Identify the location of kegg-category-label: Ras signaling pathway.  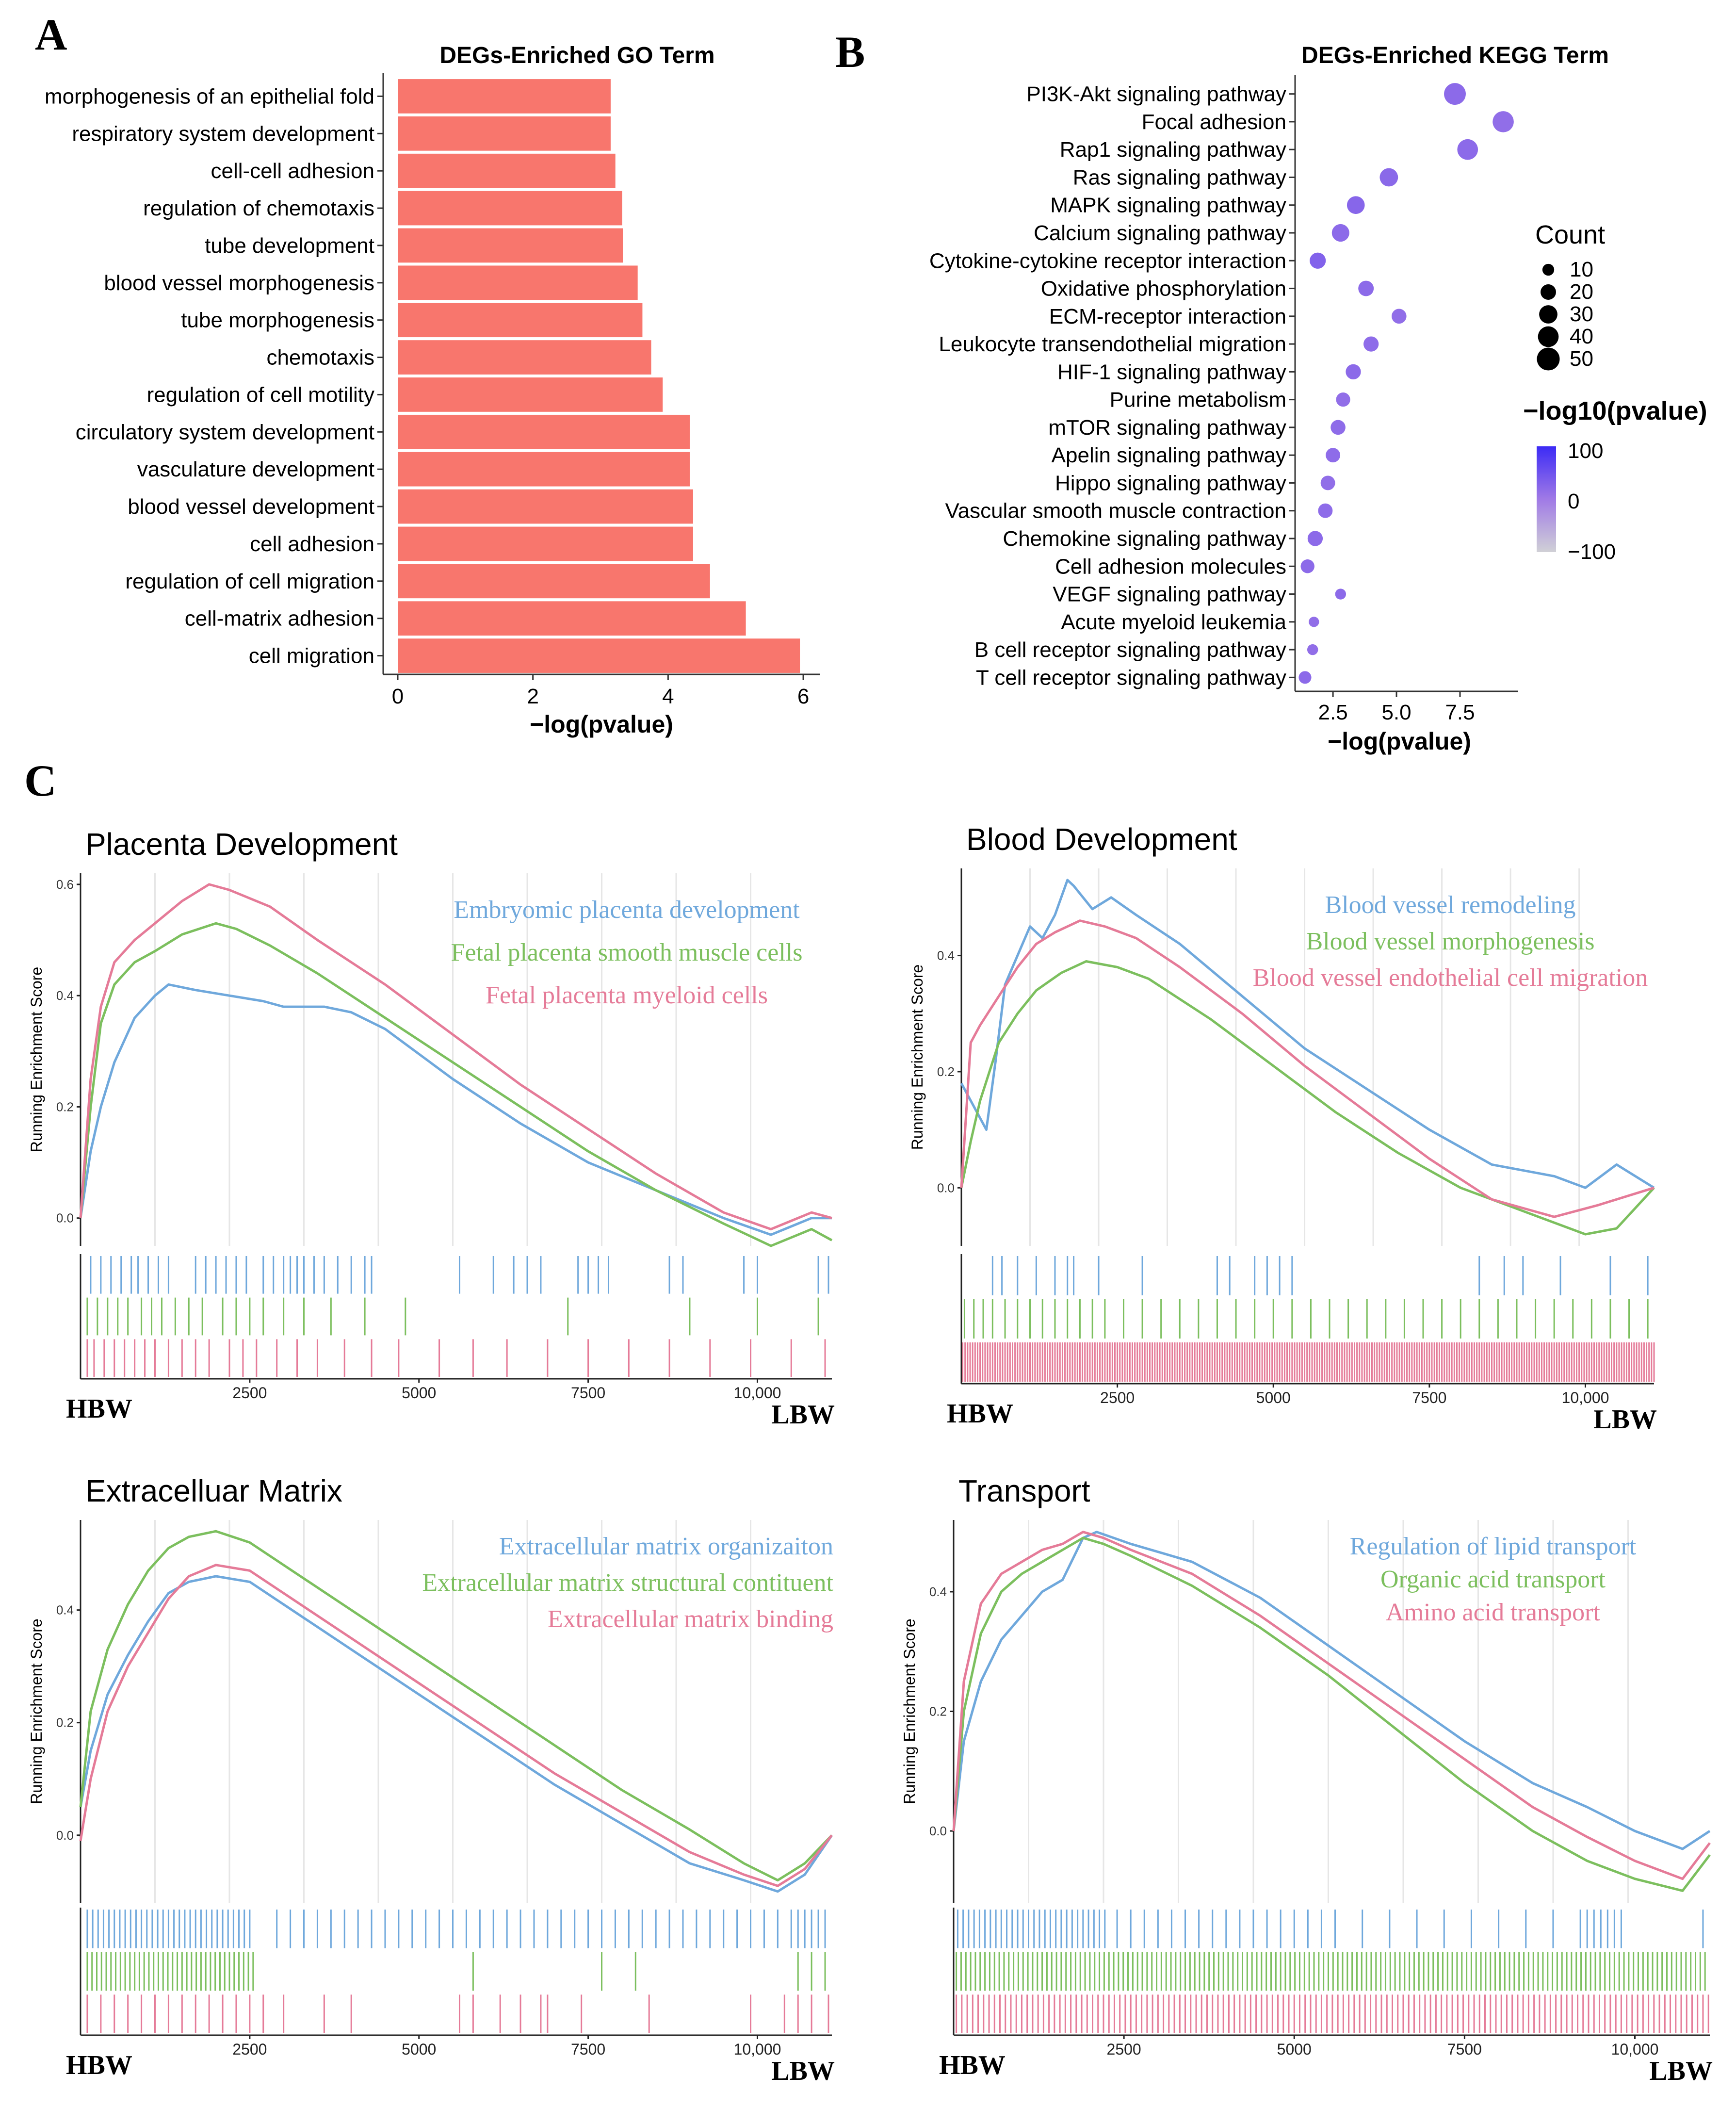
(1179, 177).